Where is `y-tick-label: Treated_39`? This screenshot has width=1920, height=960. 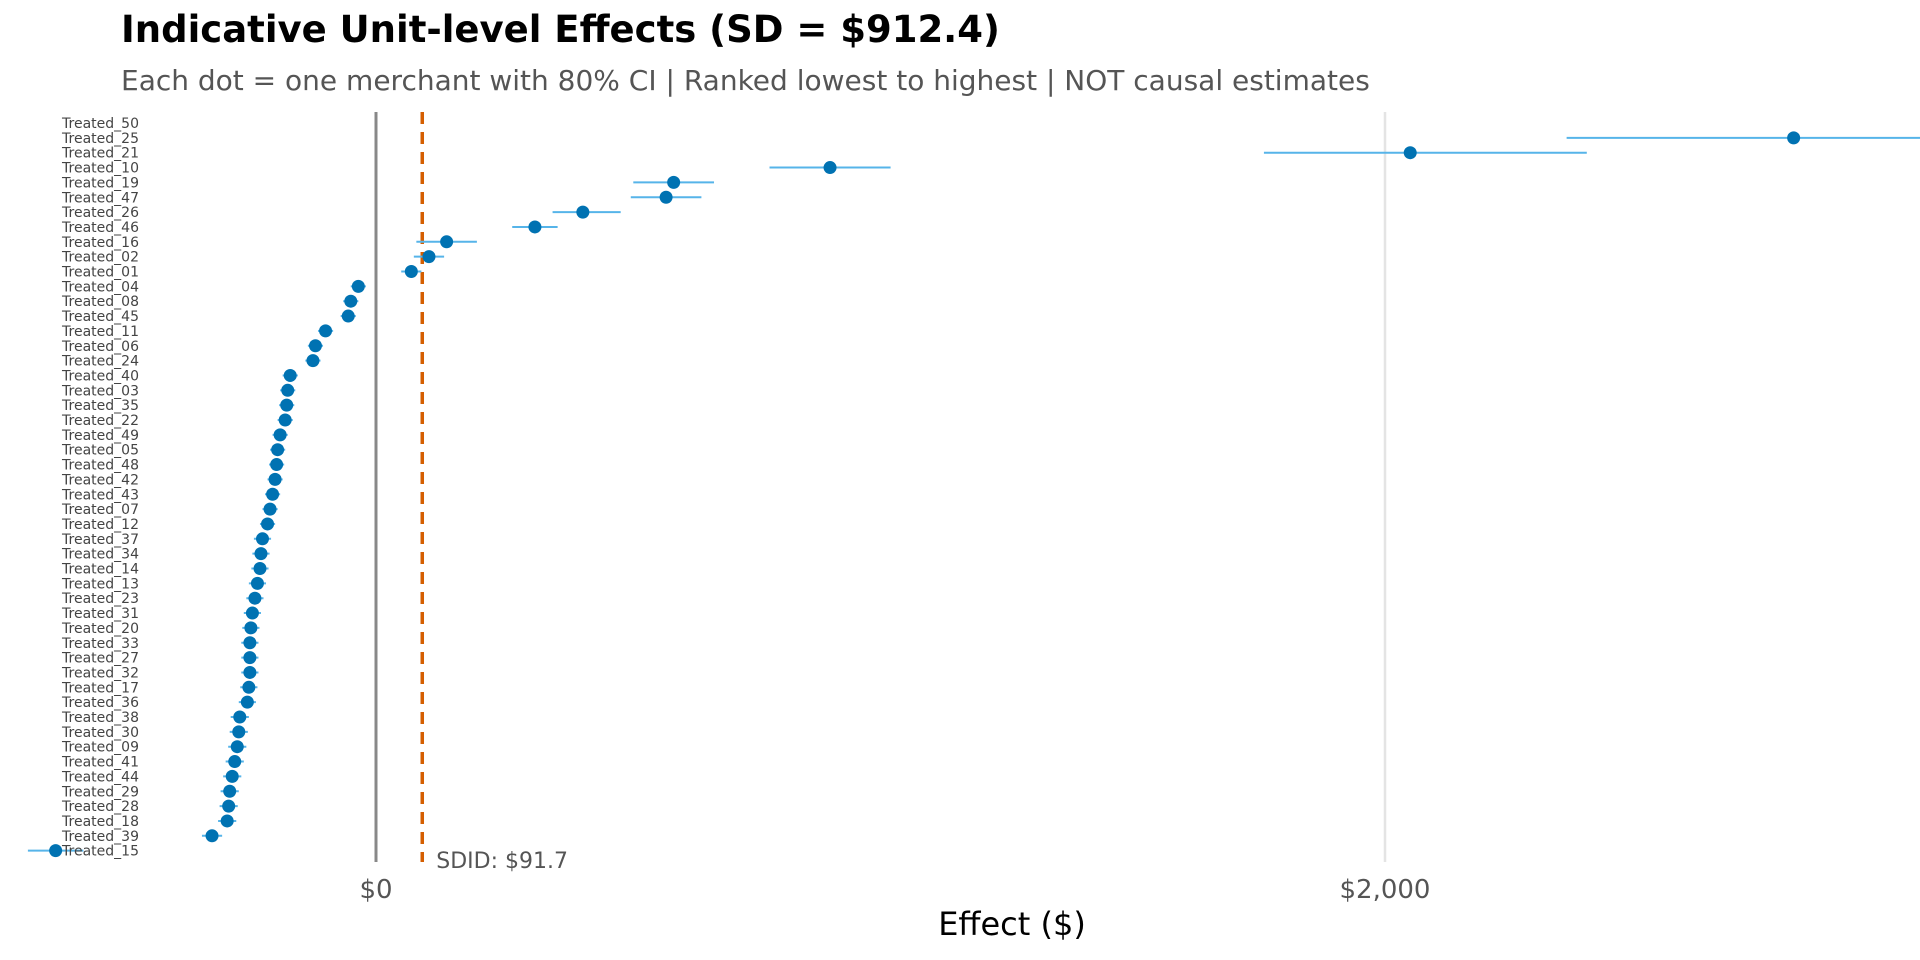 y-tick-label: Treated_39 is located at coordinates (100, 837).